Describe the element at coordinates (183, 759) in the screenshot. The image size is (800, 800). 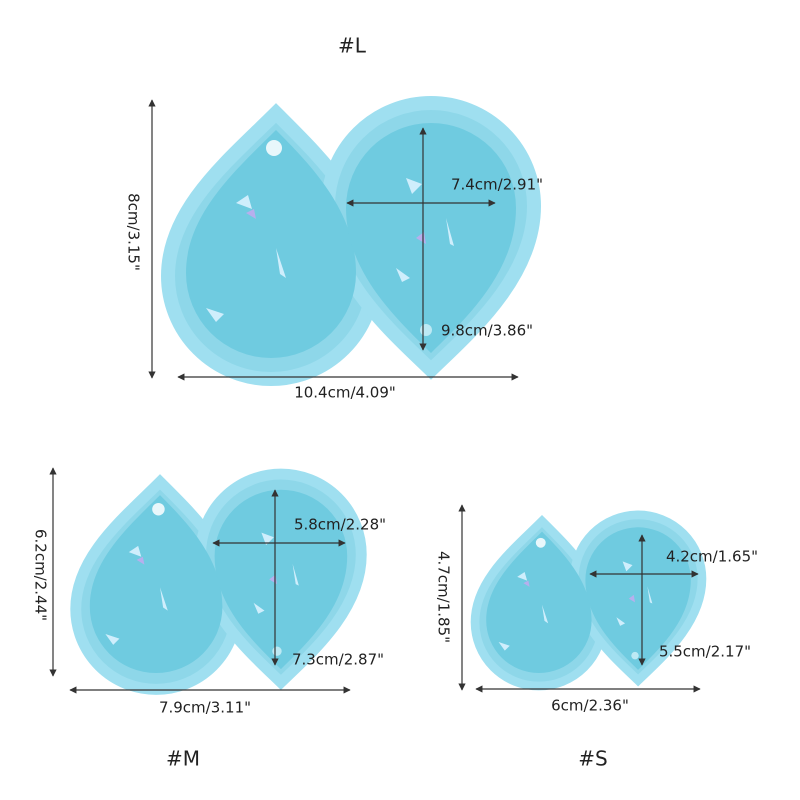
I see `size-label: #M` at that location.